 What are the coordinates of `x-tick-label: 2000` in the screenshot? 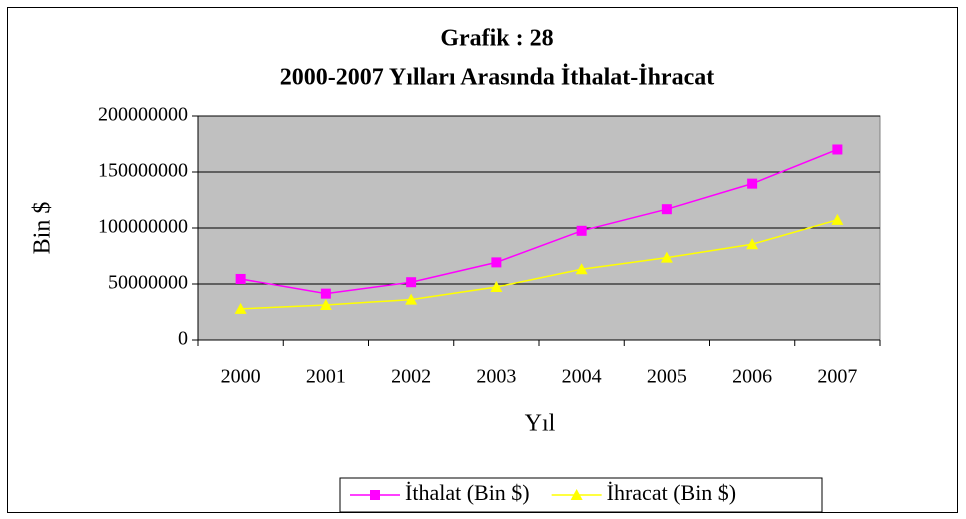 It's located at (241, 377).